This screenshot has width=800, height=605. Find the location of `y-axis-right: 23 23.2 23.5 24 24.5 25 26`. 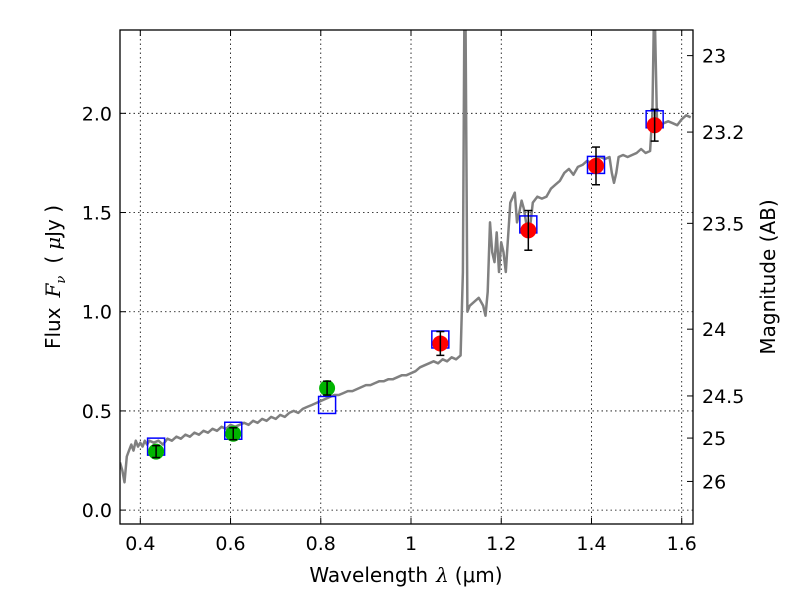

y-axis-right: 23 23.2 23.5 24 24.5 25 26 is located at coordinates (715, 269).